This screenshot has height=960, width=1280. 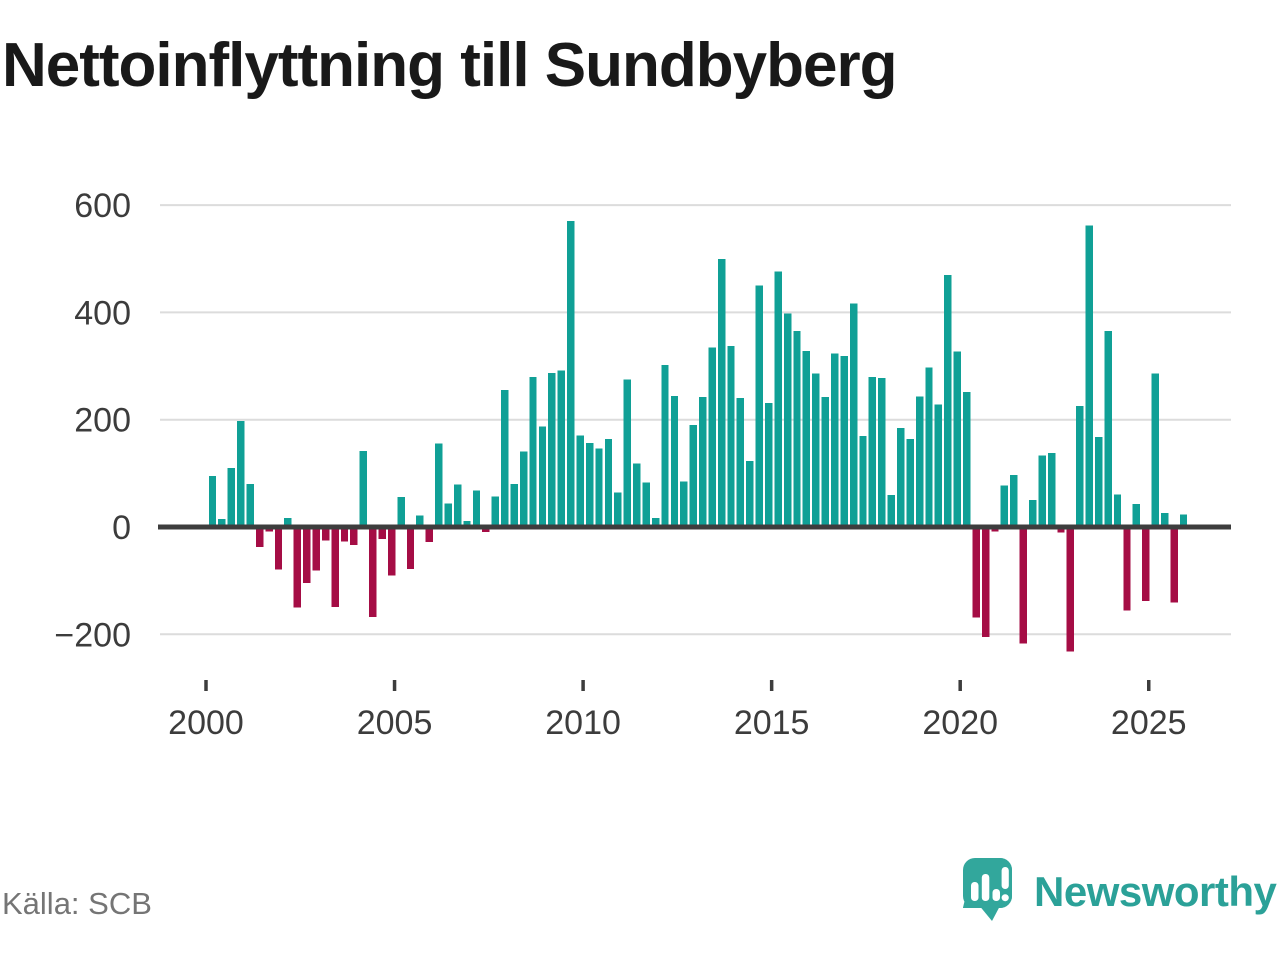 I want to click on logo-bubble-tail, so click(x=989, y=912).